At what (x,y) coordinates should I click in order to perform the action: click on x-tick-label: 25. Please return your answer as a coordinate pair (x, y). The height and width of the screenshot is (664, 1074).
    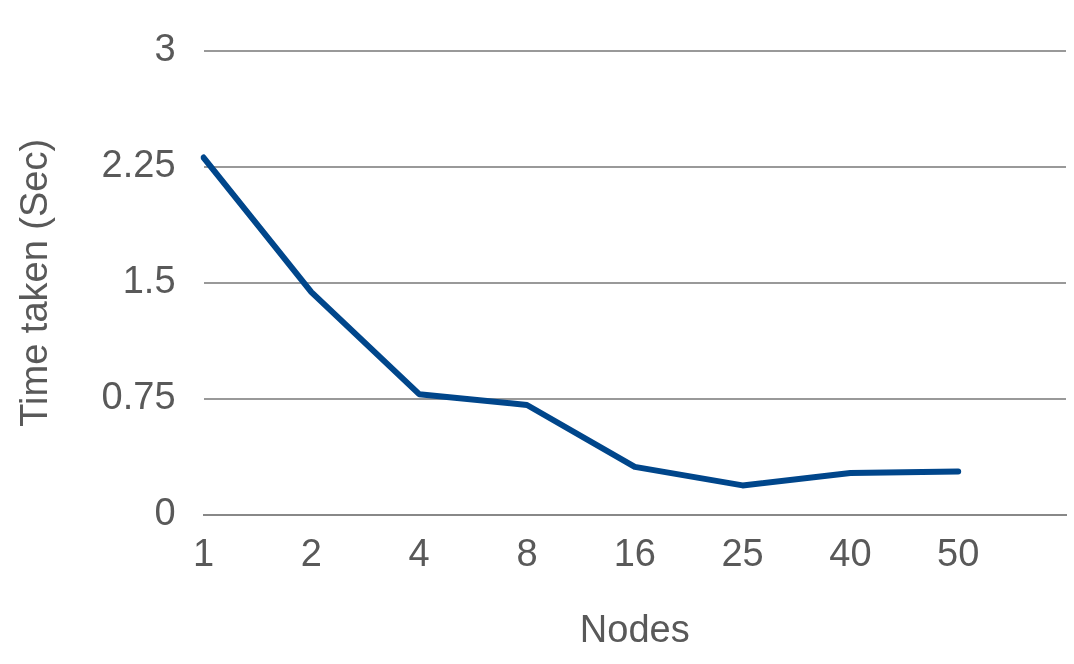
    Looking at the image, I should click on (742, 553).